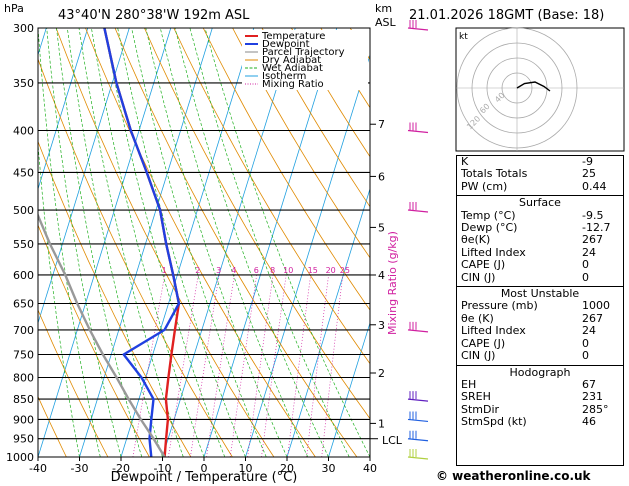 The width and height of the screenshot is (629, 486). Describe the element at coordinates (594, 186) in the screenshot. I see `stat-value: 0.44` at that location.